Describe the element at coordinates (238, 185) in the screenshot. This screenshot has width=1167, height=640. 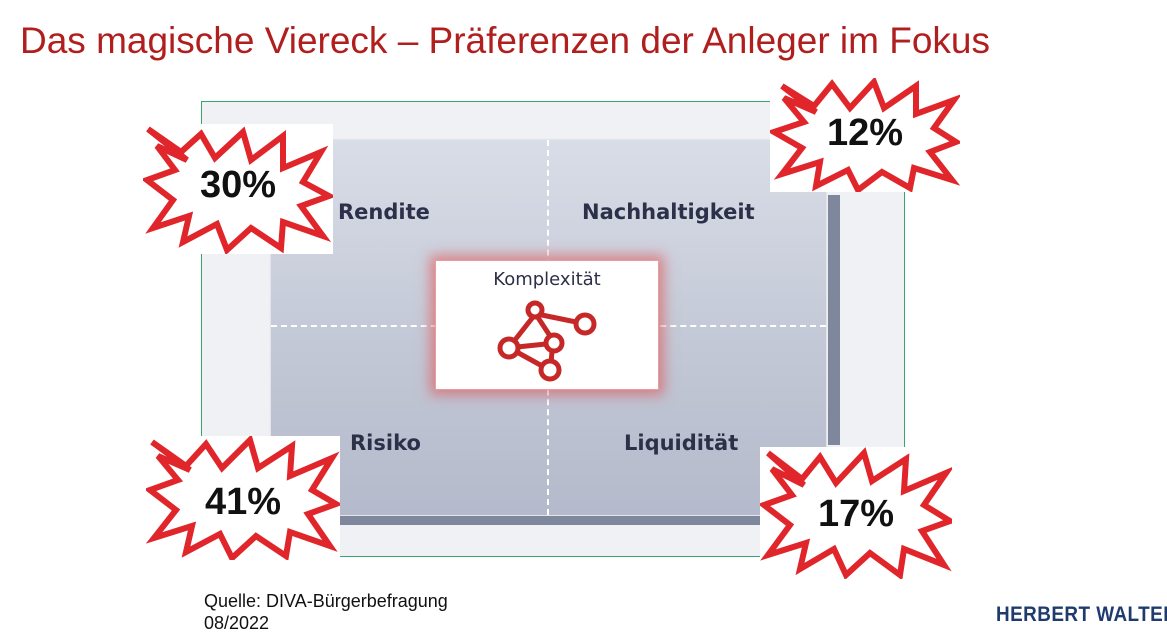
I see `value-rendite: 30%` at that location.